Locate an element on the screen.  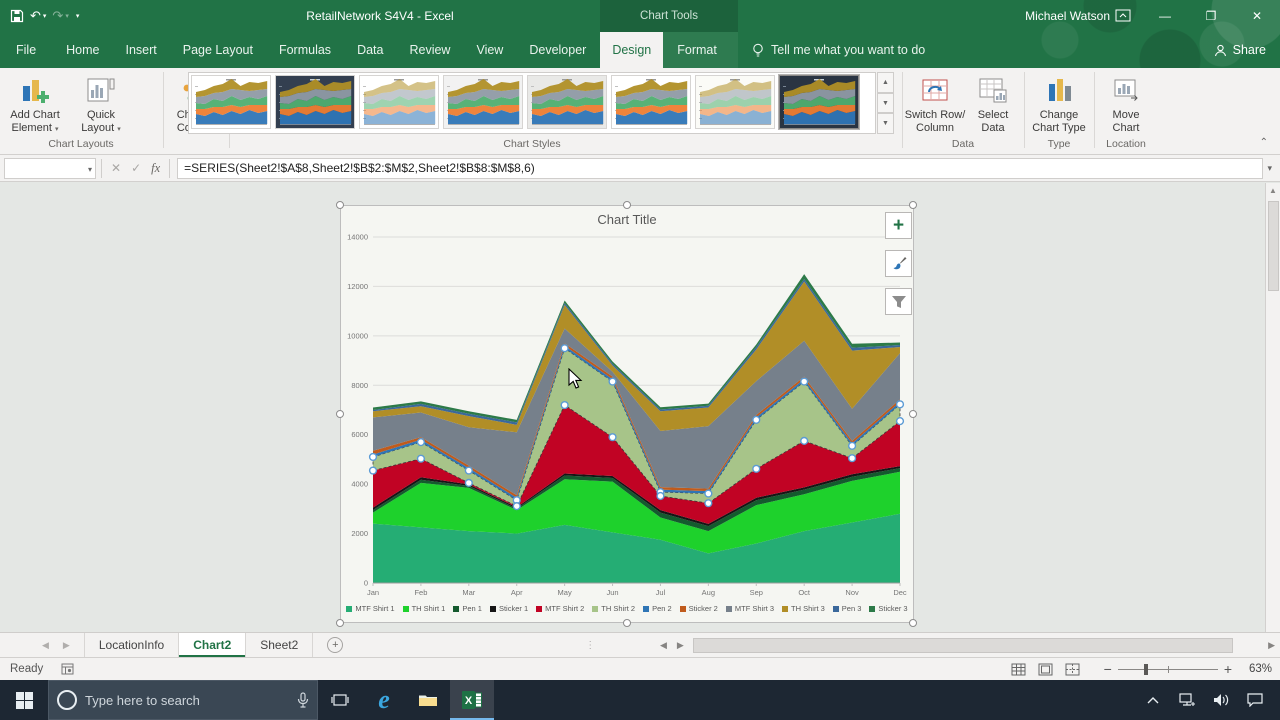
ribbon-tab-design: Design is located at coordinates (632, 50).